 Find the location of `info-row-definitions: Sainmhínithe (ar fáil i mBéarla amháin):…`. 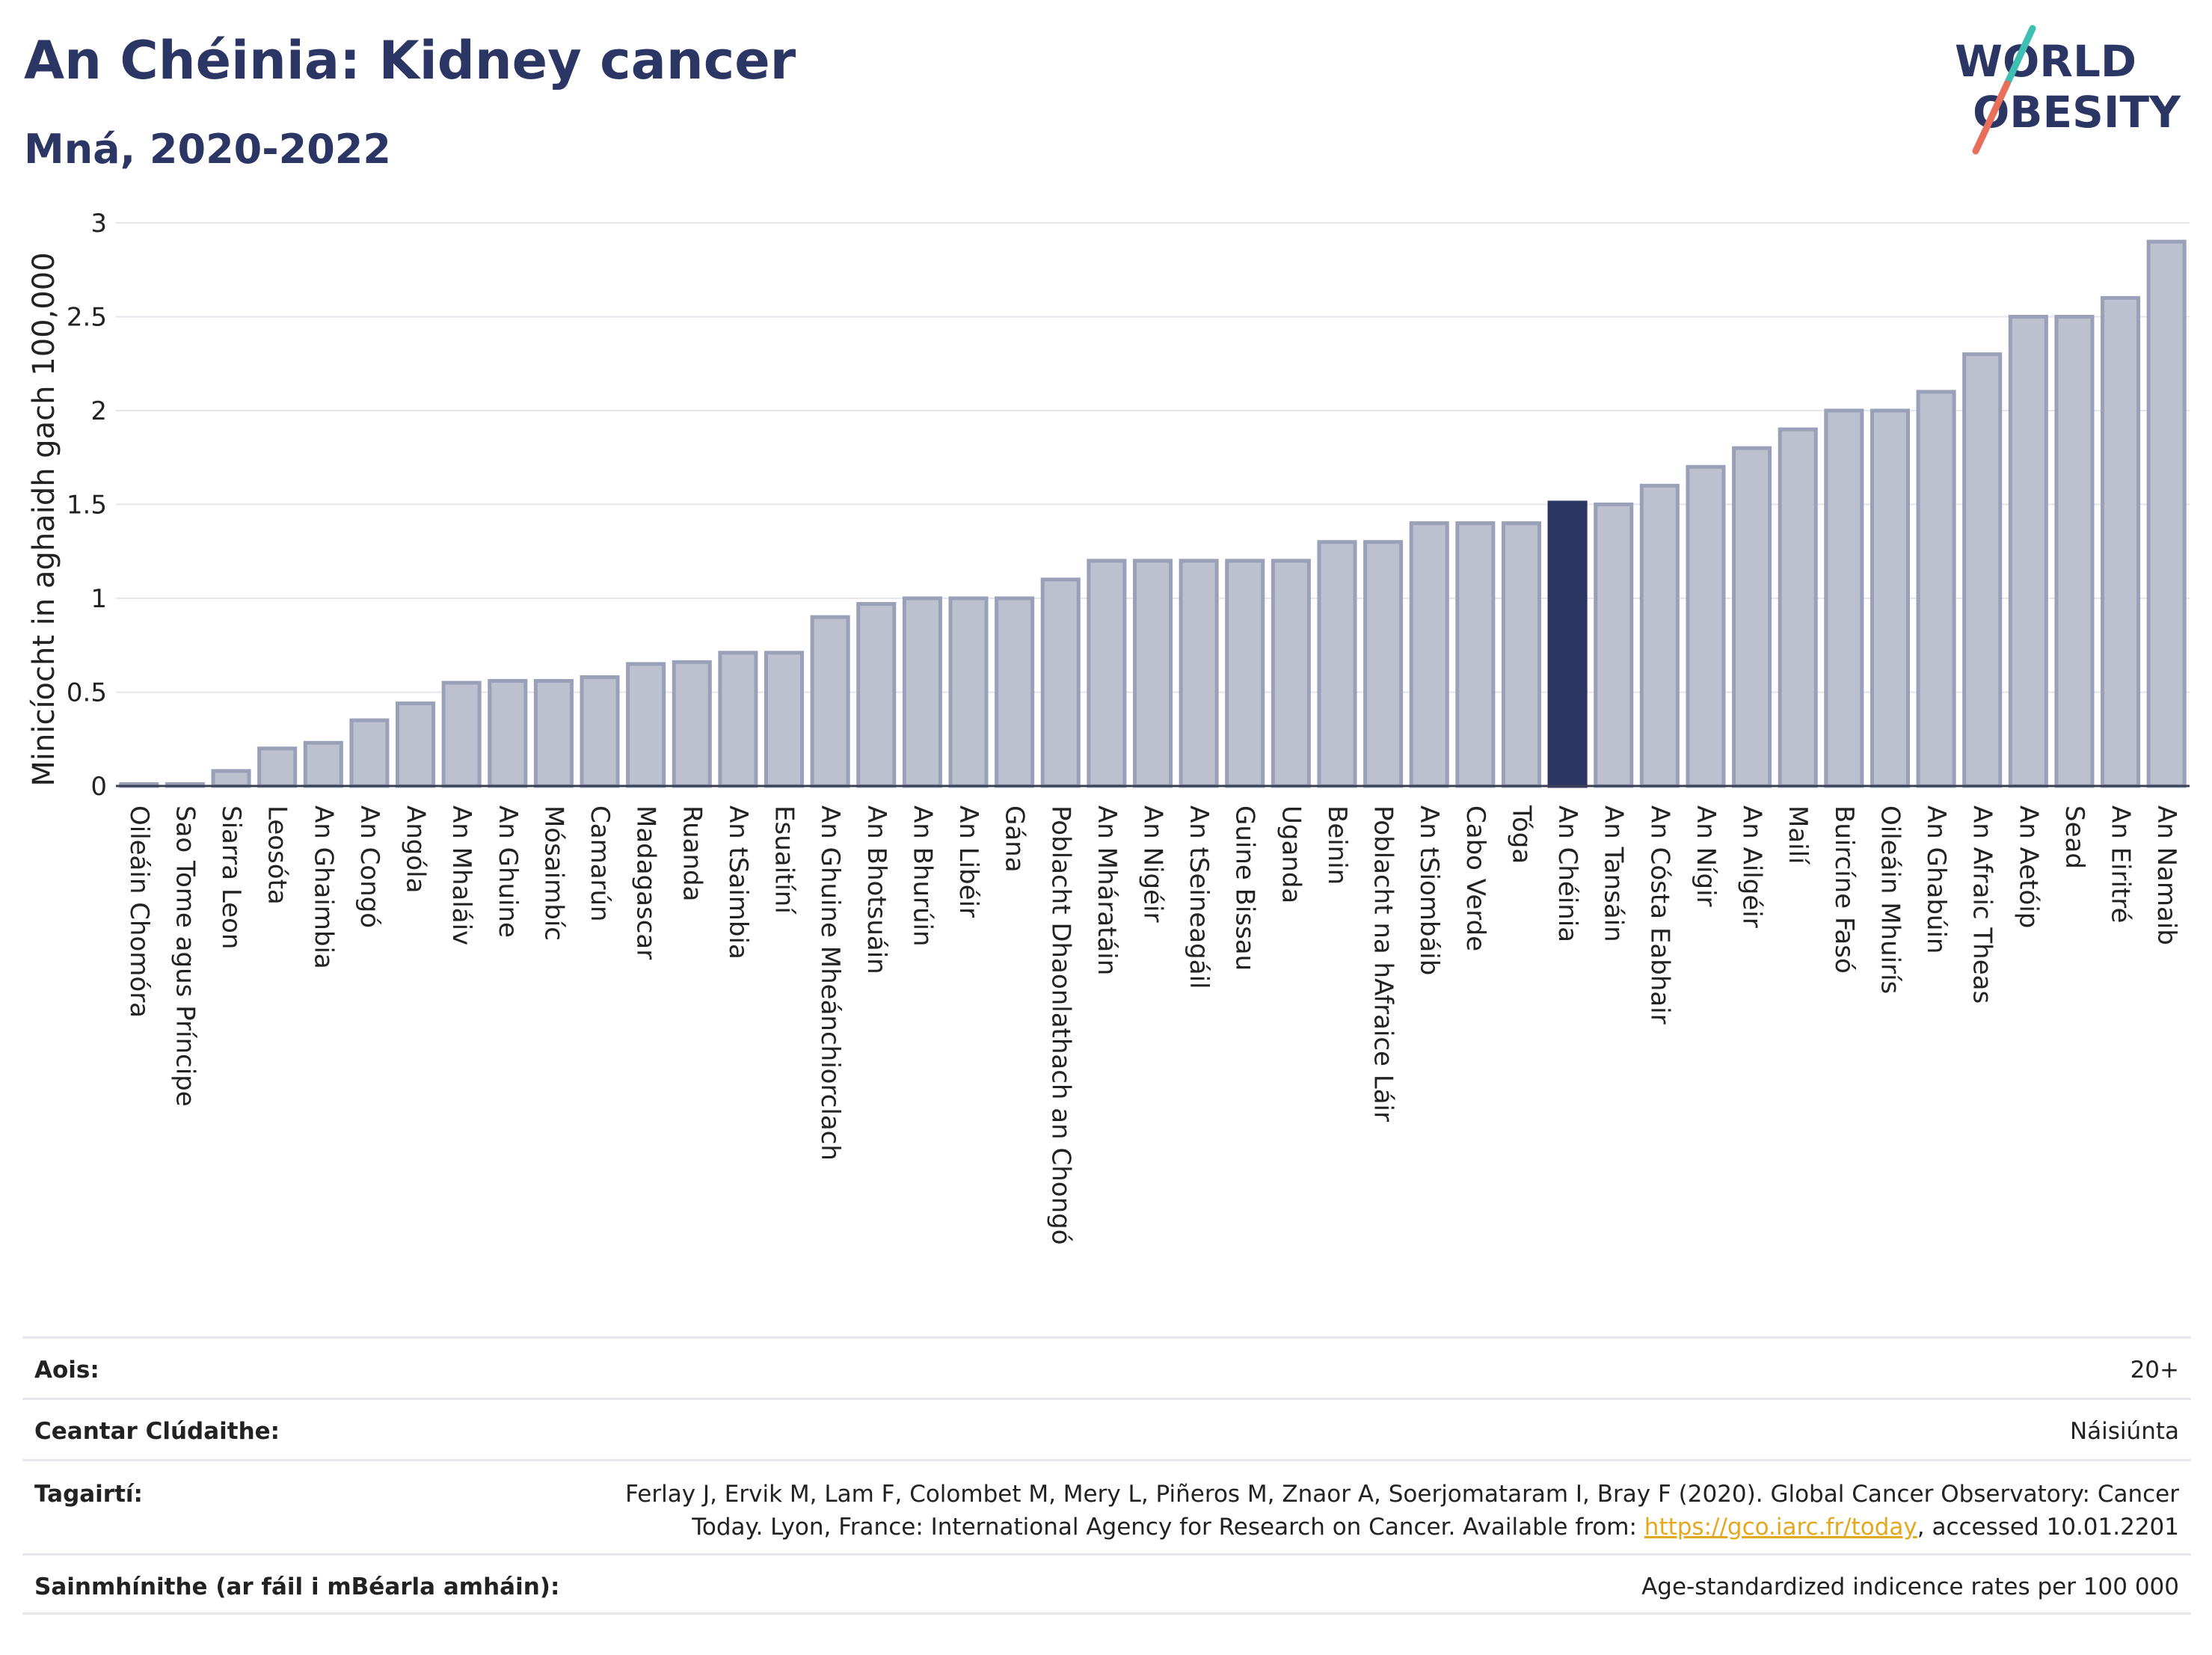

info-row-definitions: Sainmhínithe (ar fáil i mBéarla amháin):… is located at coordinates (1106, 1584).